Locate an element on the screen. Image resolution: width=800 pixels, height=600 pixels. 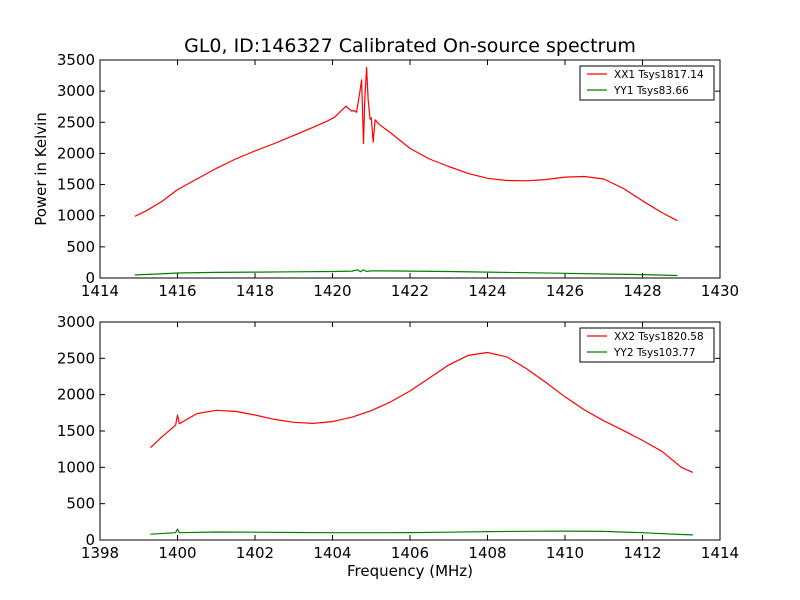
top-y-axis-label: Power in Kelvin is located at coordinates (41, 169).